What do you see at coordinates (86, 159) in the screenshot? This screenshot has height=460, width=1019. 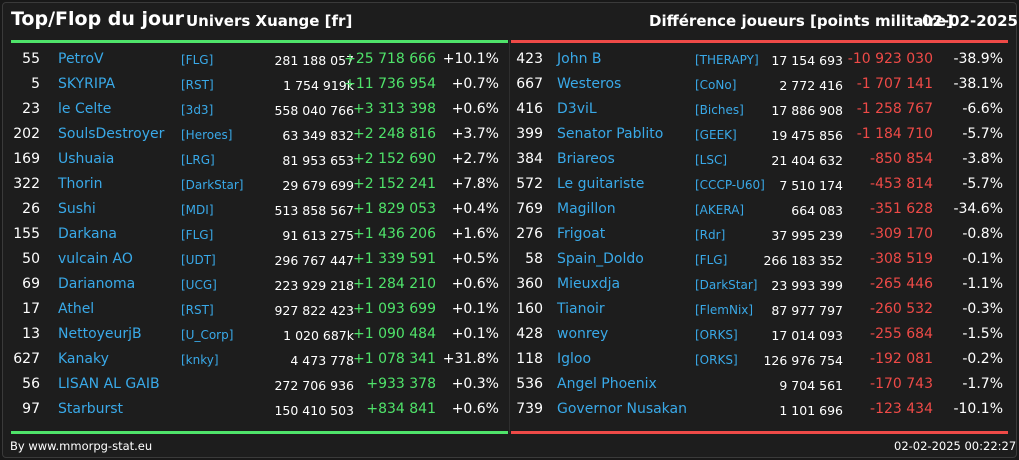 I see `player-name-link: Ushuaia` at bounding box center [86, 159].